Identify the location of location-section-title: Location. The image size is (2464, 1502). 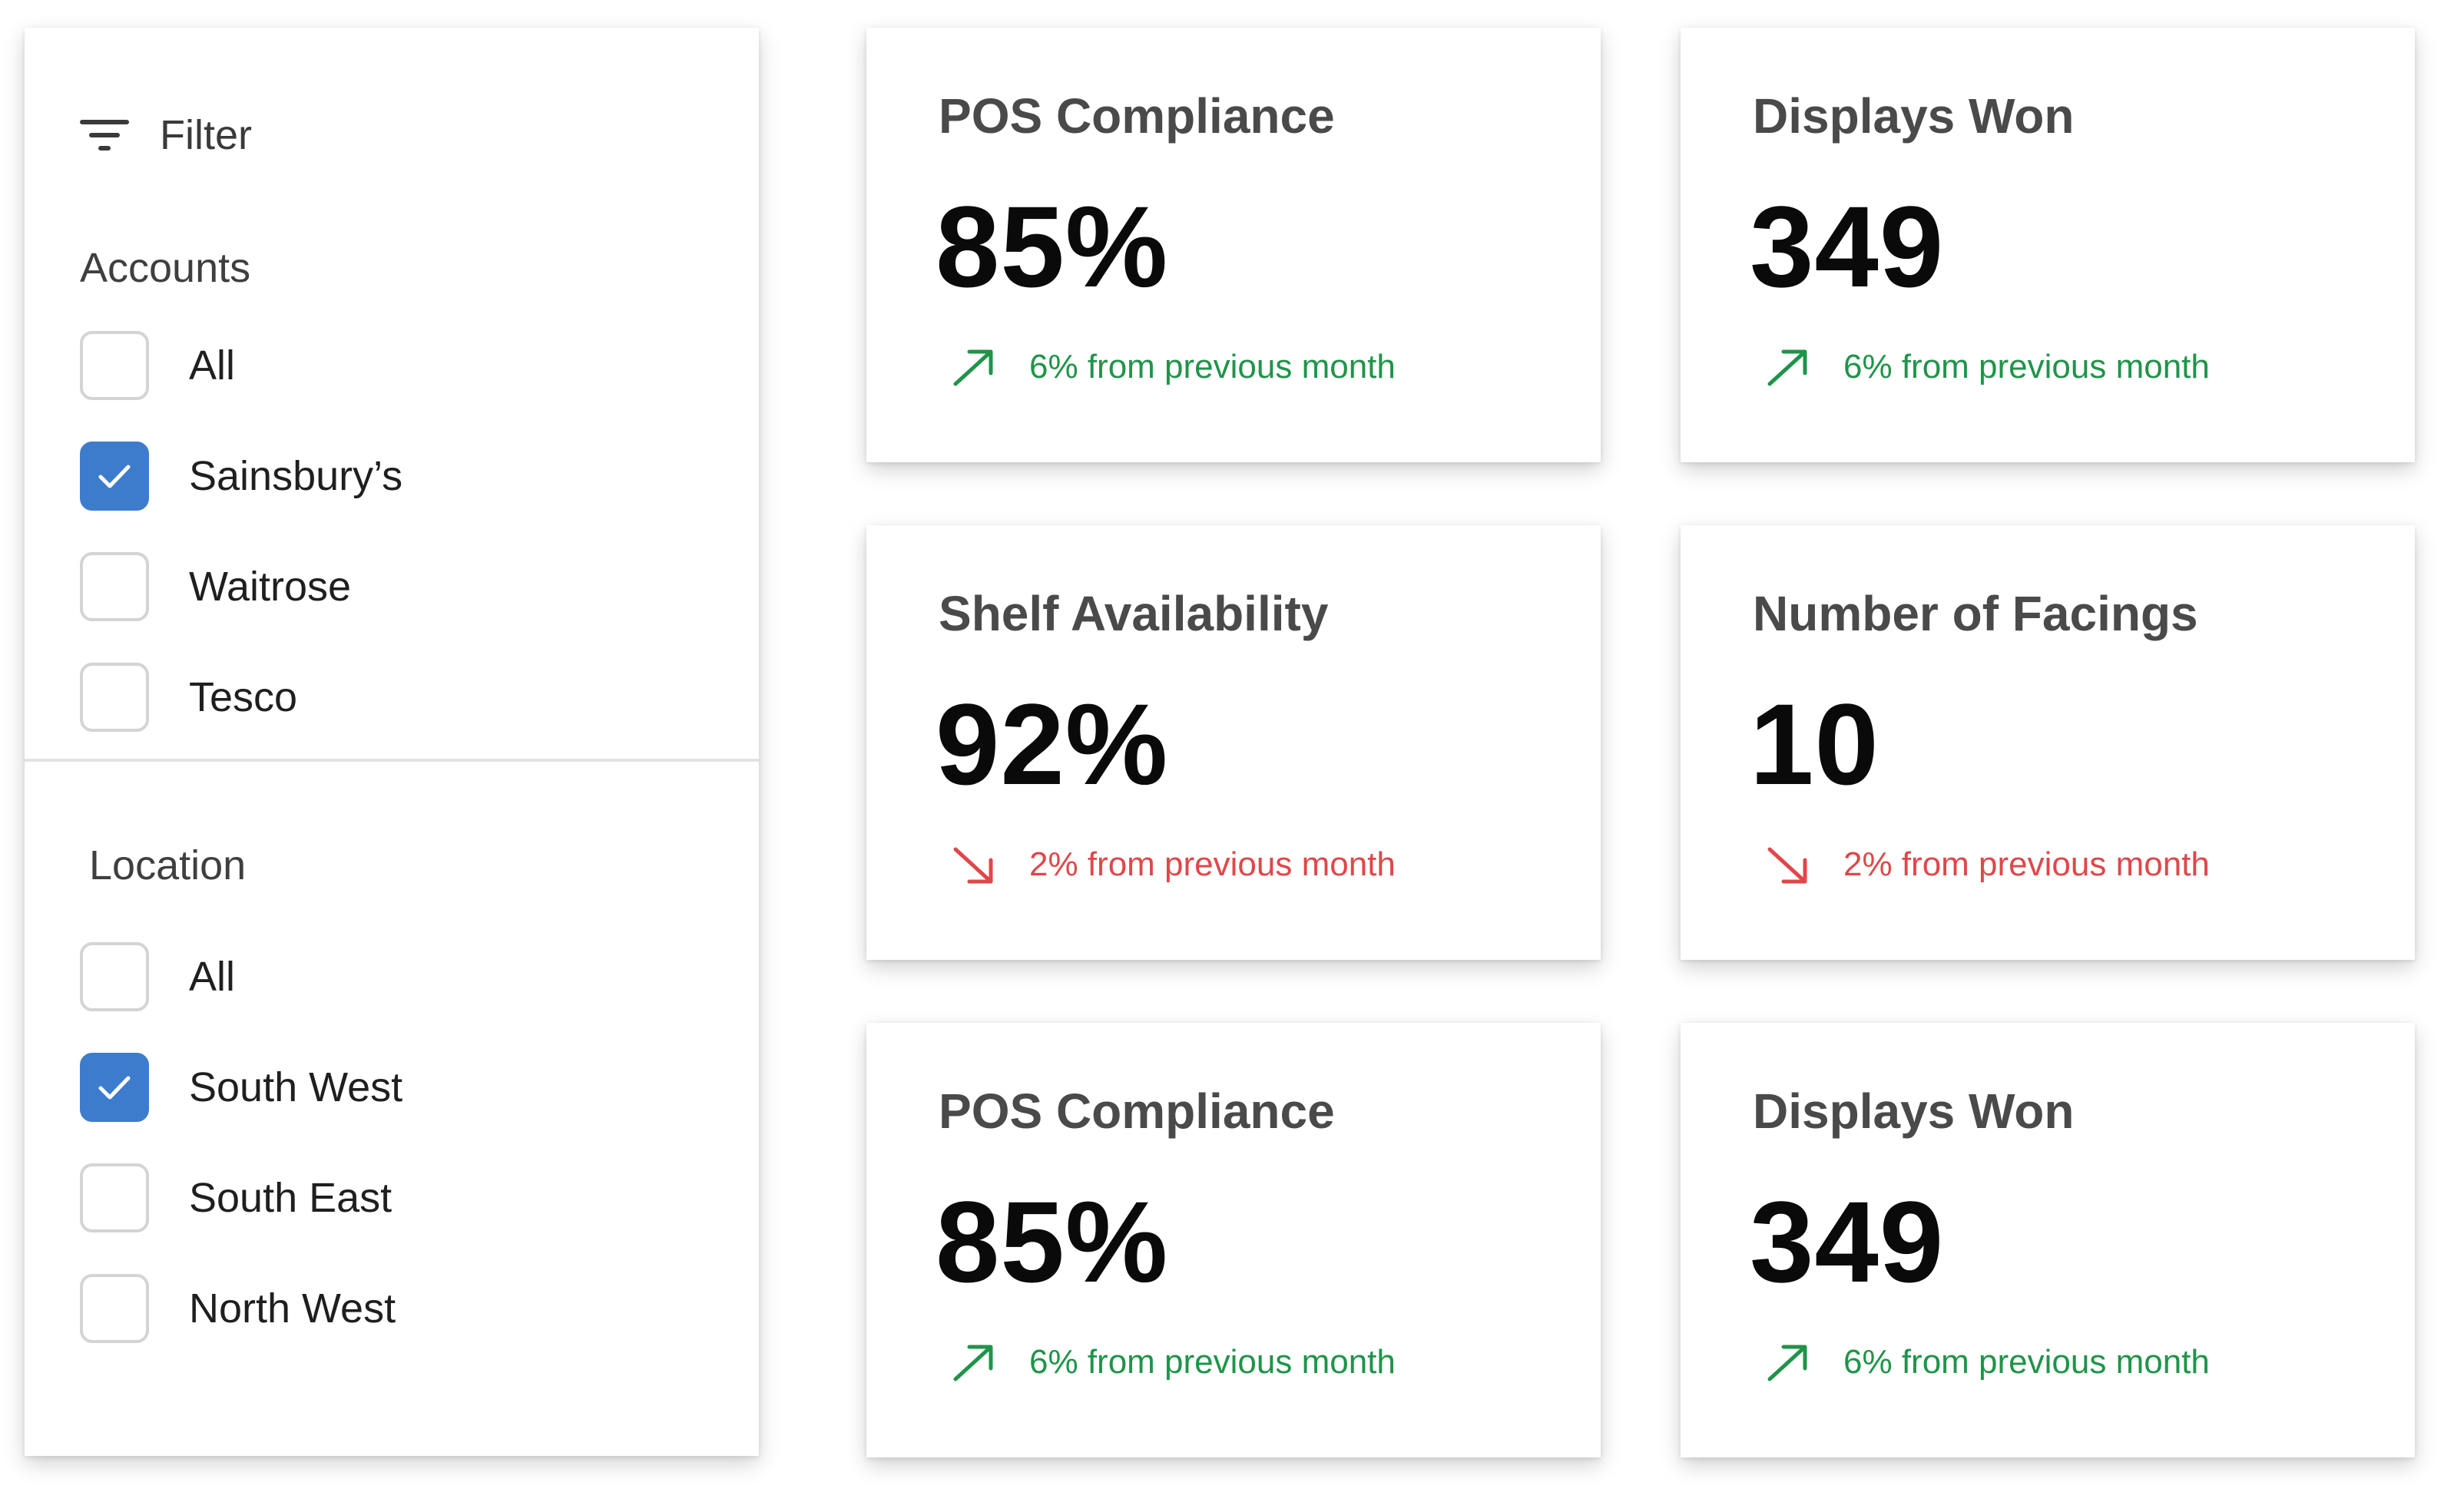
(168, 865).